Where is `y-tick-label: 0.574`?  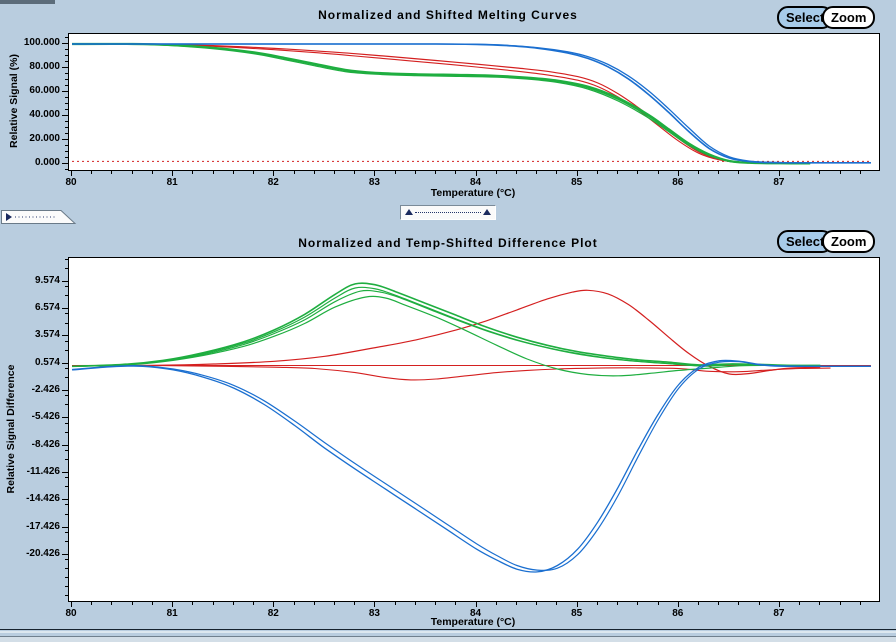 y-tick-label: 0.574 is located at coordinates (47, 362).